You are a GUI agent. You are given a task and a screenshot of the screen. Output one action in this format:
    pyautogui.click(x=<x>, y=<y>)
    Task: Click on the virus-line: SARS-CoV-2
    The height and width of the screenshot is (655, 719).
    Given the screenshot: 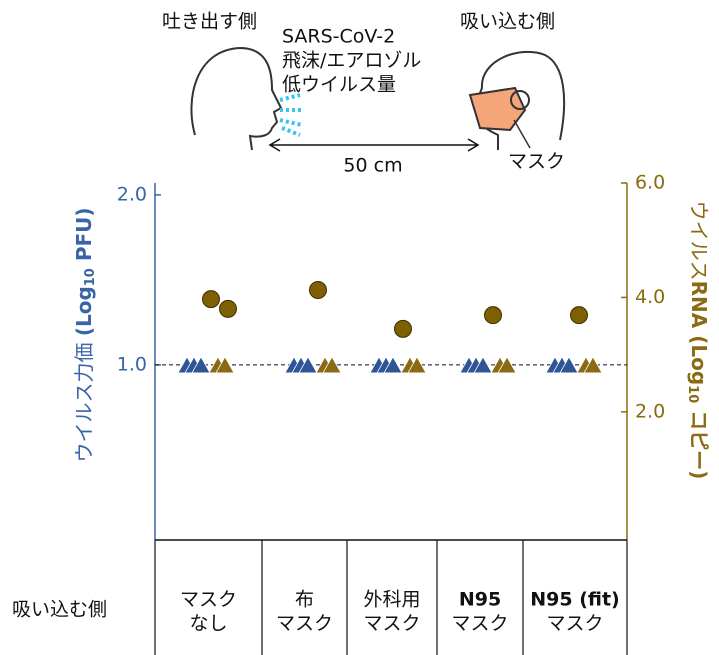 What is the action you would take?
    pyautogui.click(x=338, y=37)
    